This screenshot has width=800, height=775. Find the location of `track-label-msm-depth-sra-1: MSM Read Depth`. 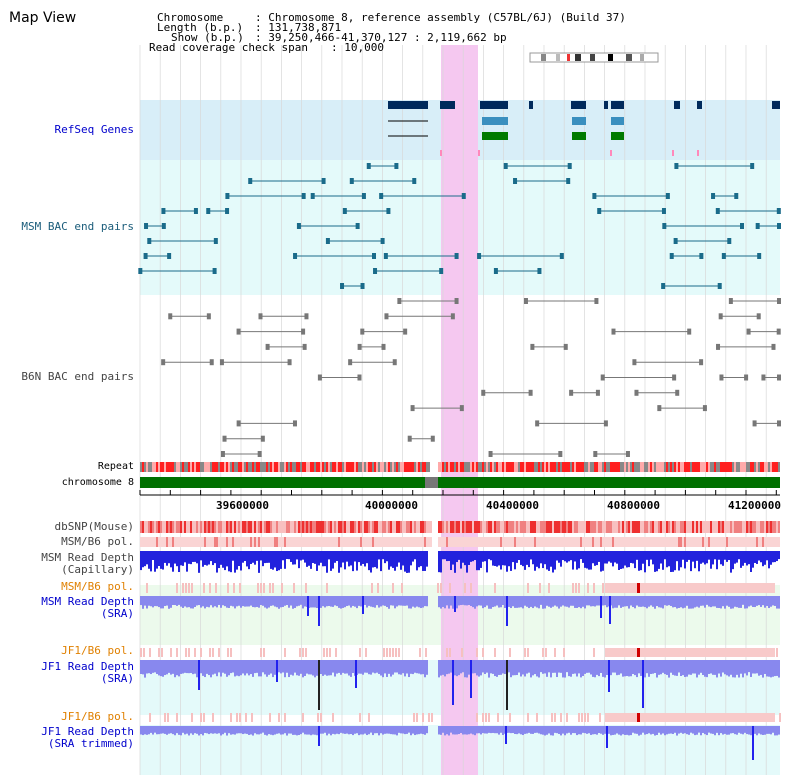

track-label-msm-depth-sra-1: MSM Read Depth is located at coordinates (87, 601).